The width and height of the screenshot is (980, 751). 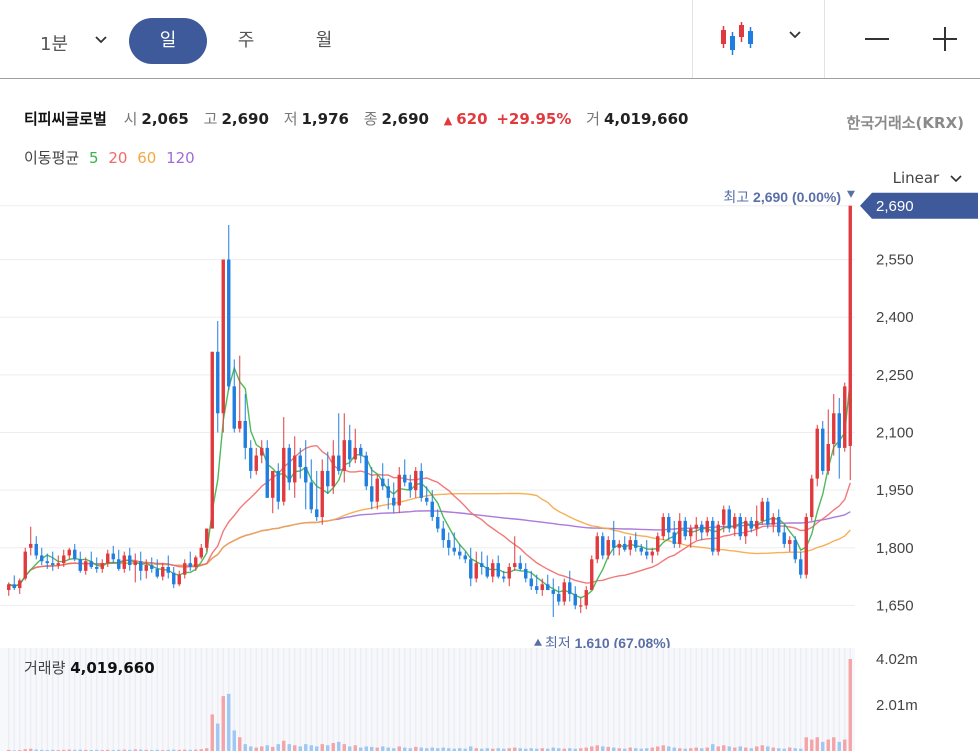 What do you see at coordinates (895, 317) in the screenshot?
I see `y-tick-label: 2,400` at bounding box center [895, 317].